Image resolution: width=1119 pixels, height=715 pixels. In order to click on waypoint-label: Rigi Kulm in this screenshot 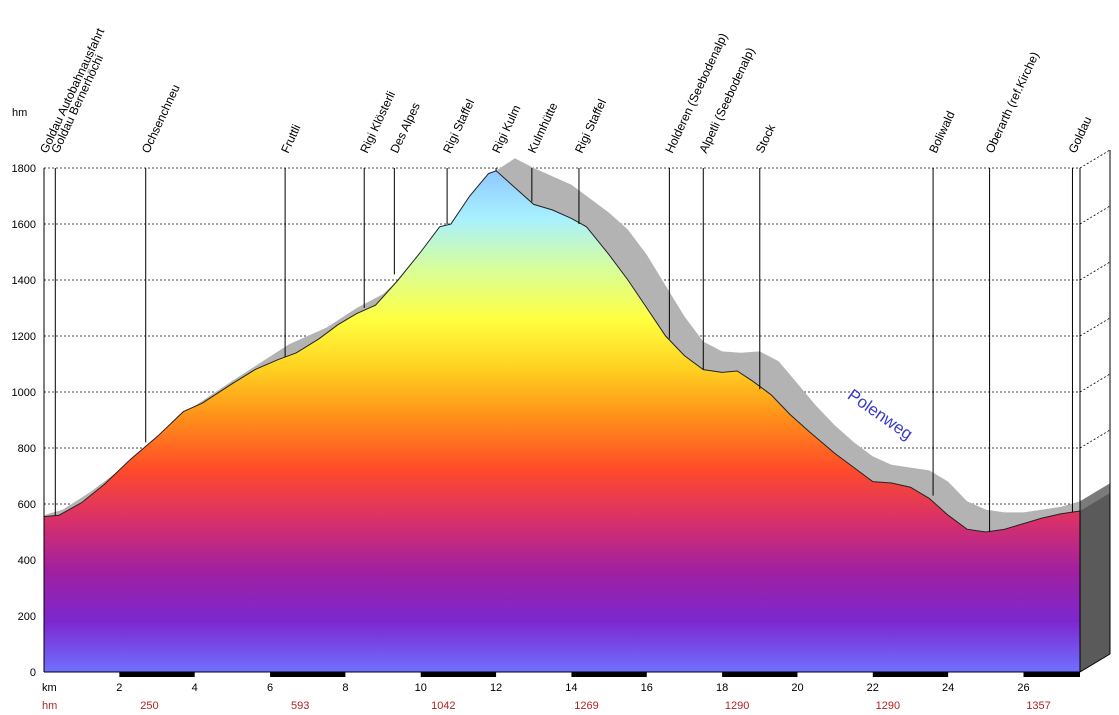, I will do `click(506, 129)`.